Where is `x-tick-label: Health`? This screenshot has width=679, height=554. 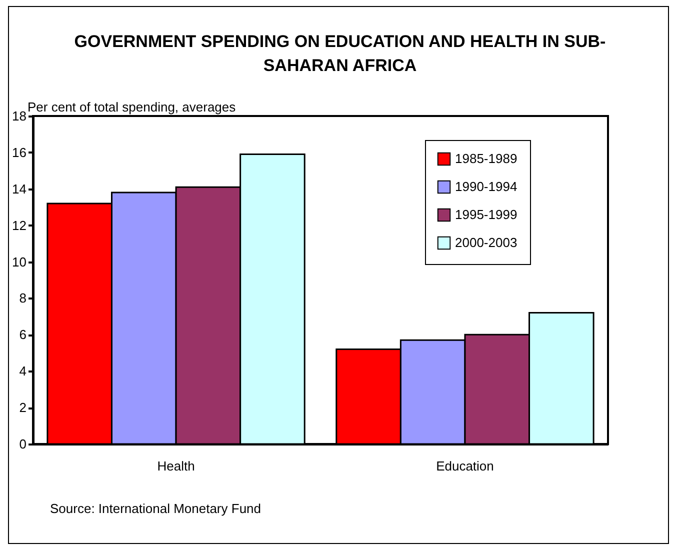
x-tick-label: Health is located at coordinates (176, 466).